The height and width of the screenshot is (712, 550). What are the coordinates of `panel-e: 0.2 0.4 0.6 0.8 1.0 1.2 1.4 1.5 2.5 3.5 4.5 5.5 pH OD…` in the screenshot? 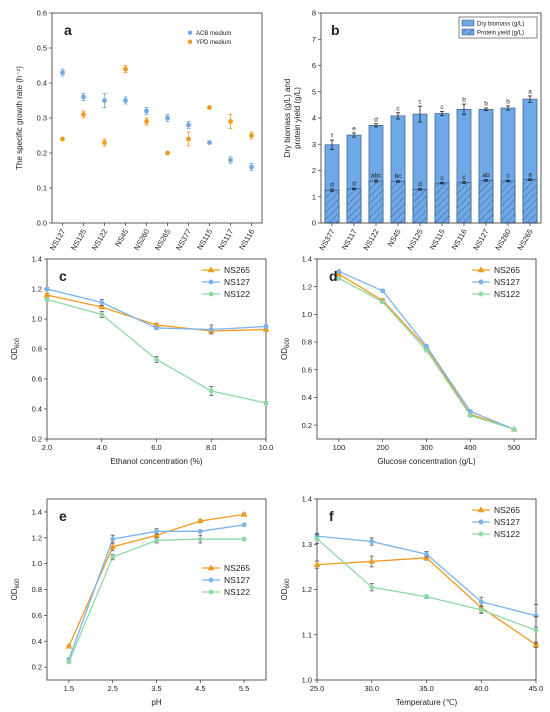 It's located at (138, 602).